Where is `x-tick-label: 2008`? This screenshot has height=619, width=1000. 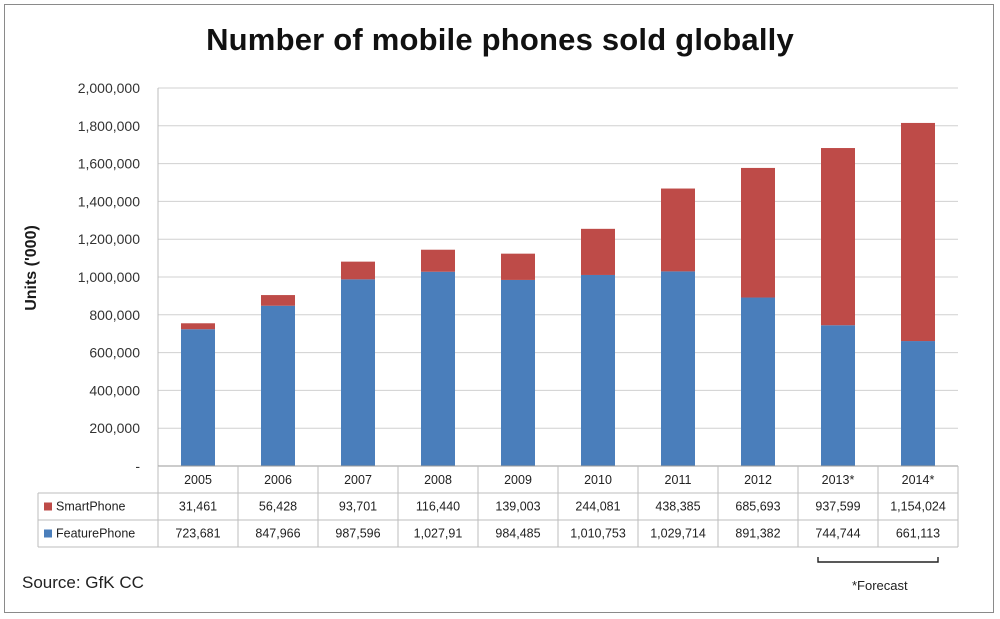 x-tick-label: 2008 is located at coordinates (438, 480).